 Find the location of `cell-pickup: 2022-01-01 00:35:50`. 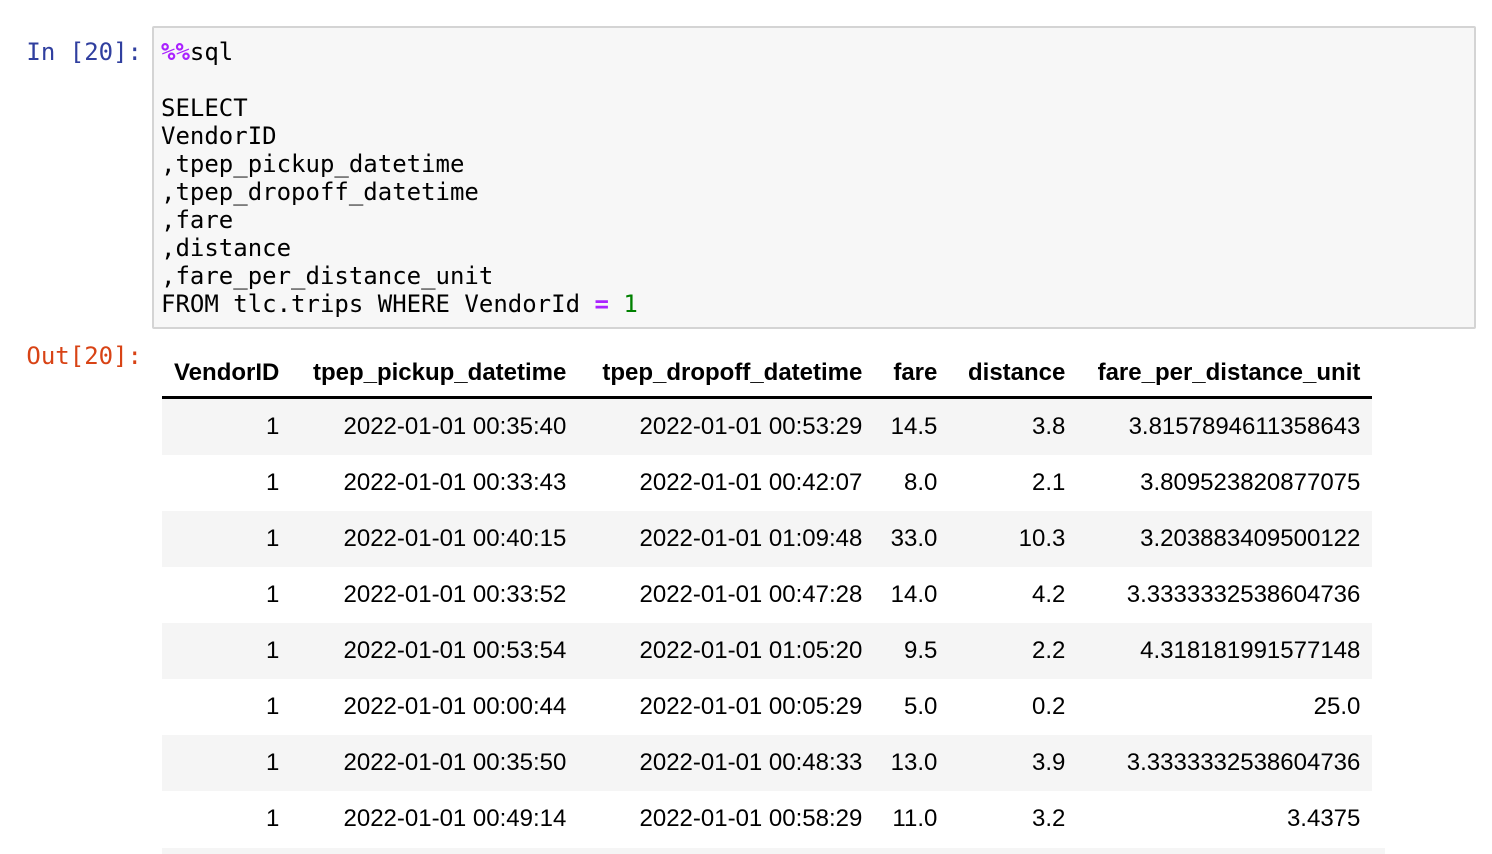

cell-pickup: 2022-01-01 00:35:50 is located at coordinates (435, 763).